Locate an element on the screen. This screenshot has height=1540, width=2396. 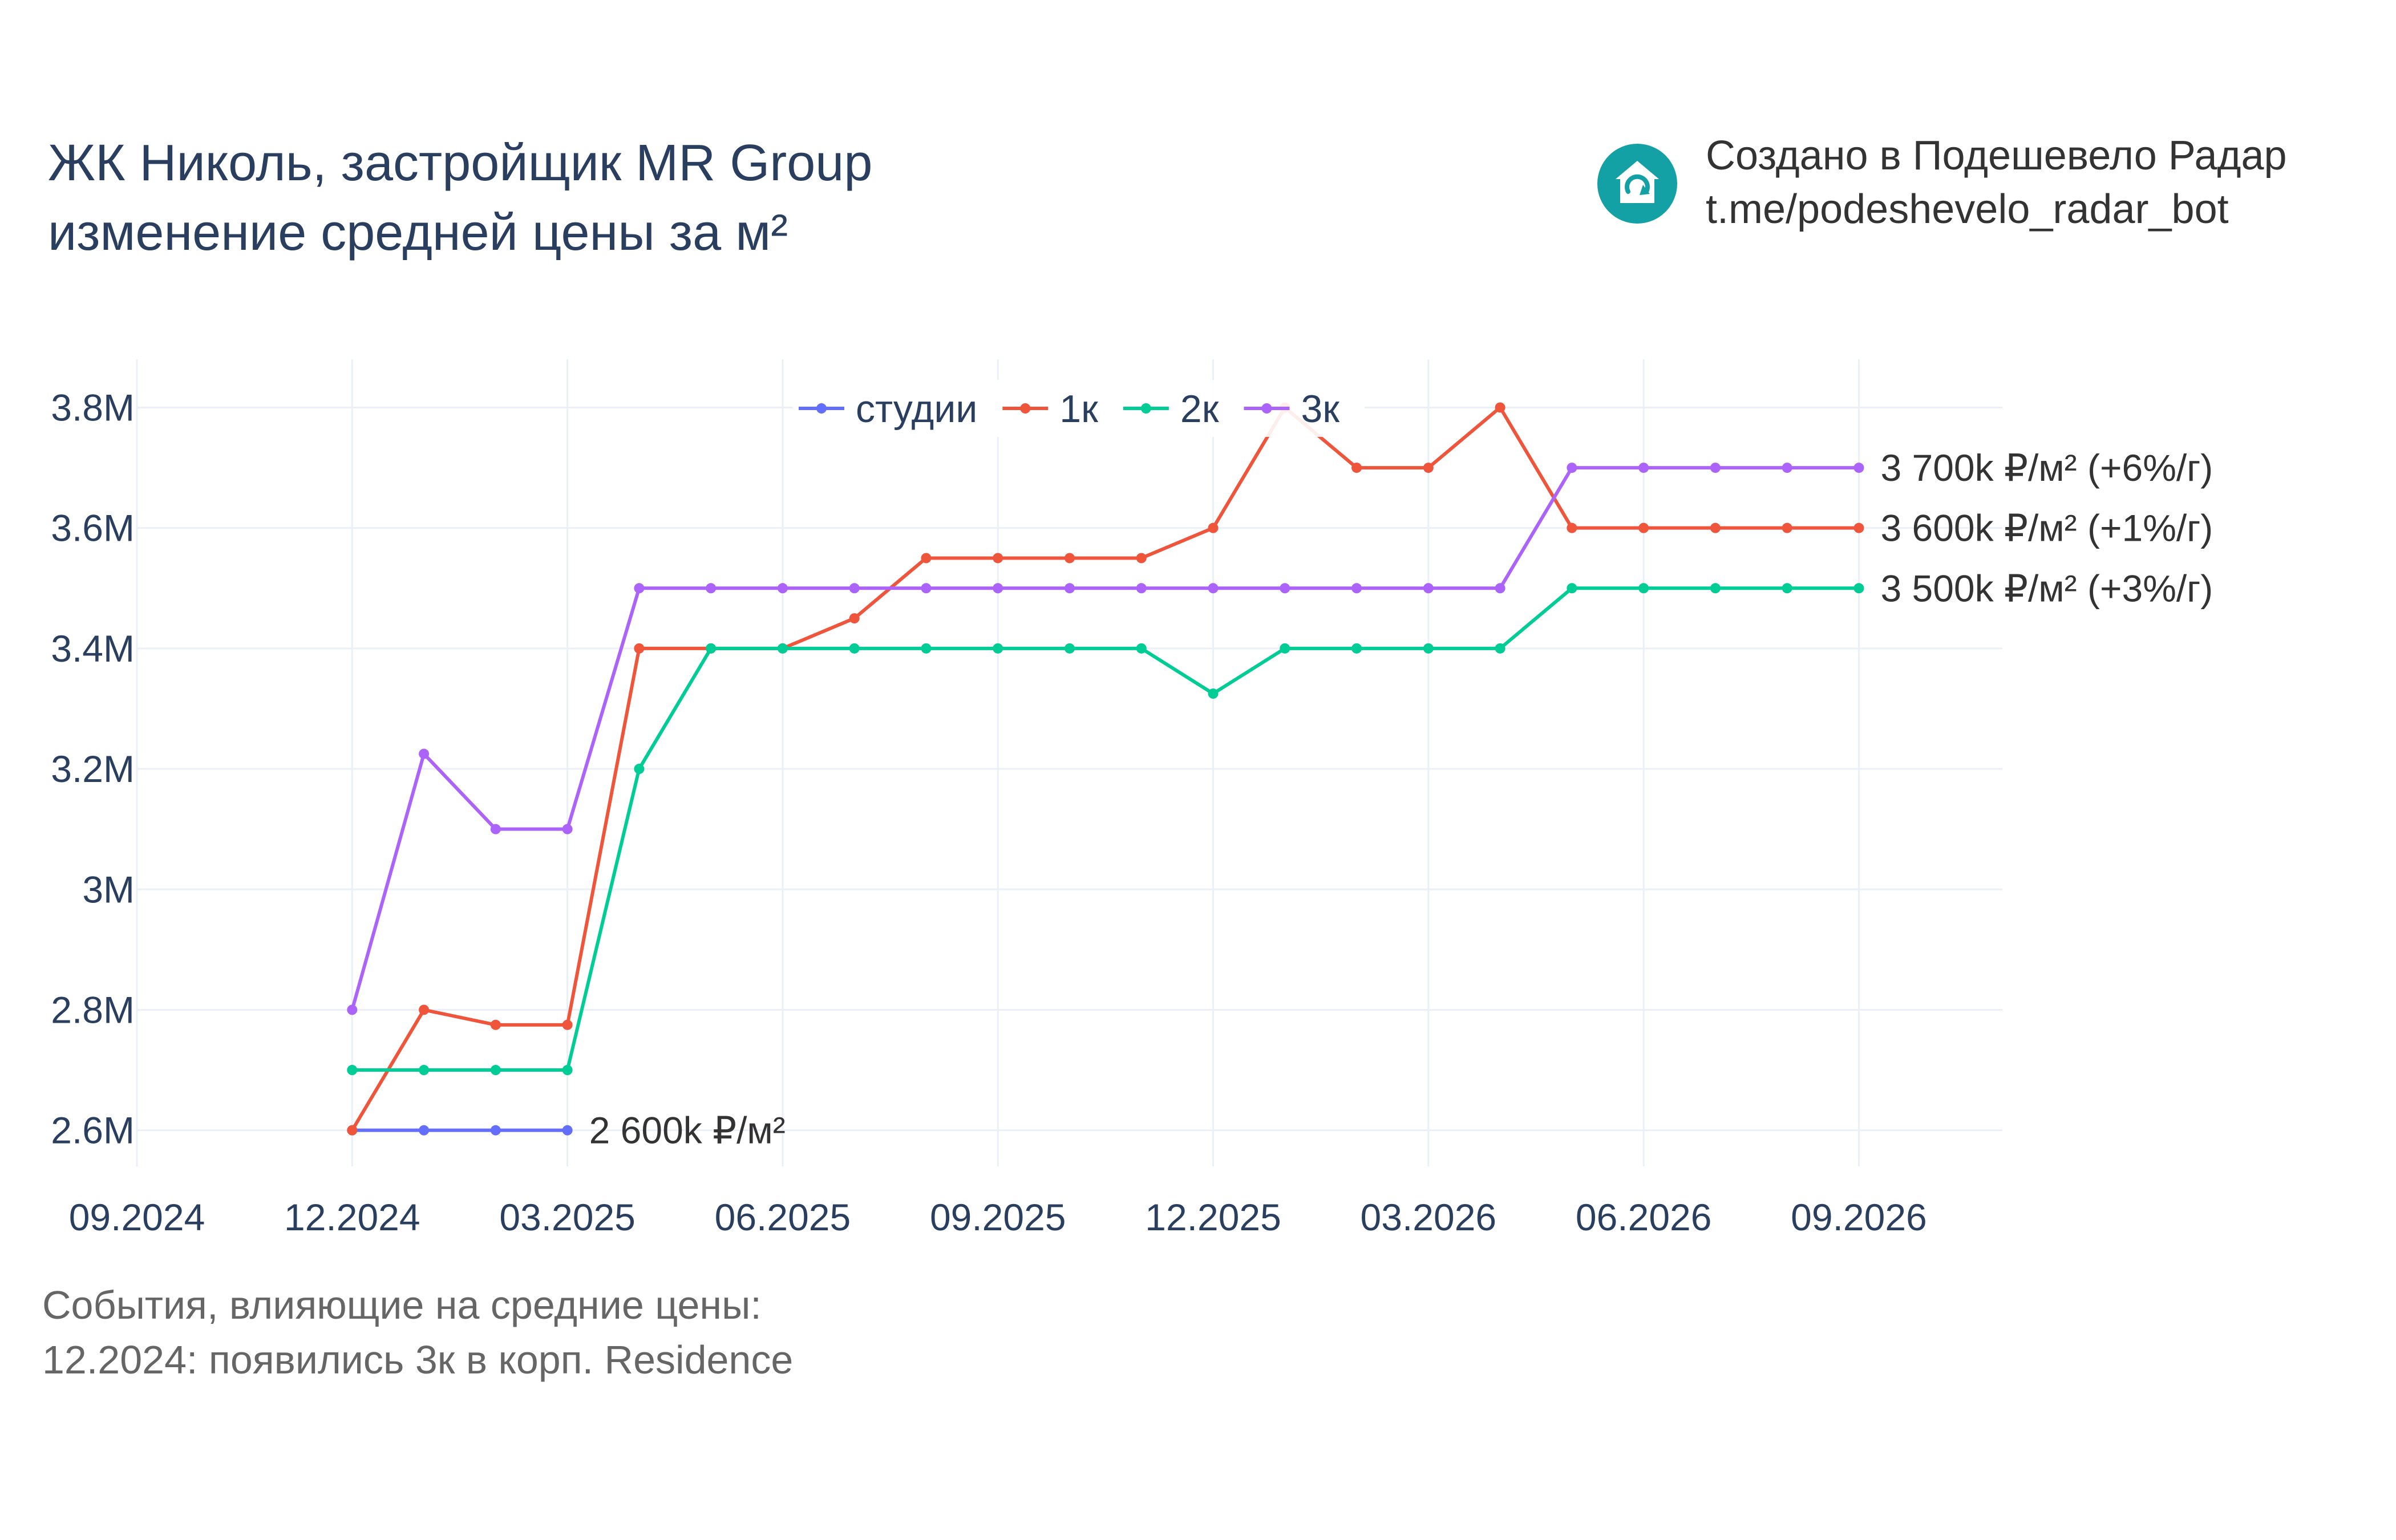
brand-link: t.me/podeshevelo_radar_bot is located at coordinates (1967, 209).